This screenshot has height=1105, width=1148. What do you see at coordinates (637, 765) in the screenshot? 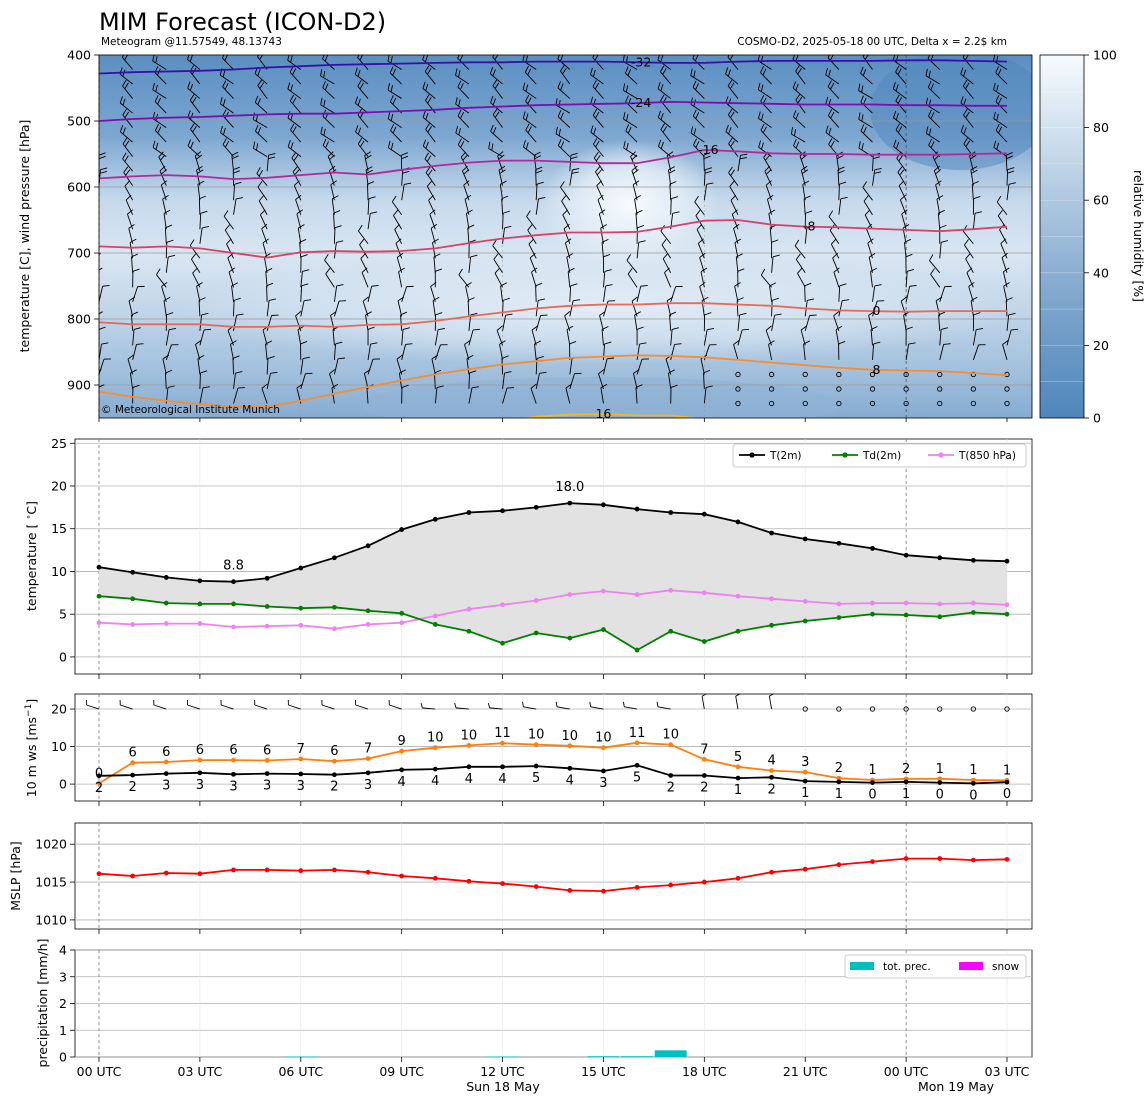
I see `windspeed-point` at bounding box center [637, 765].